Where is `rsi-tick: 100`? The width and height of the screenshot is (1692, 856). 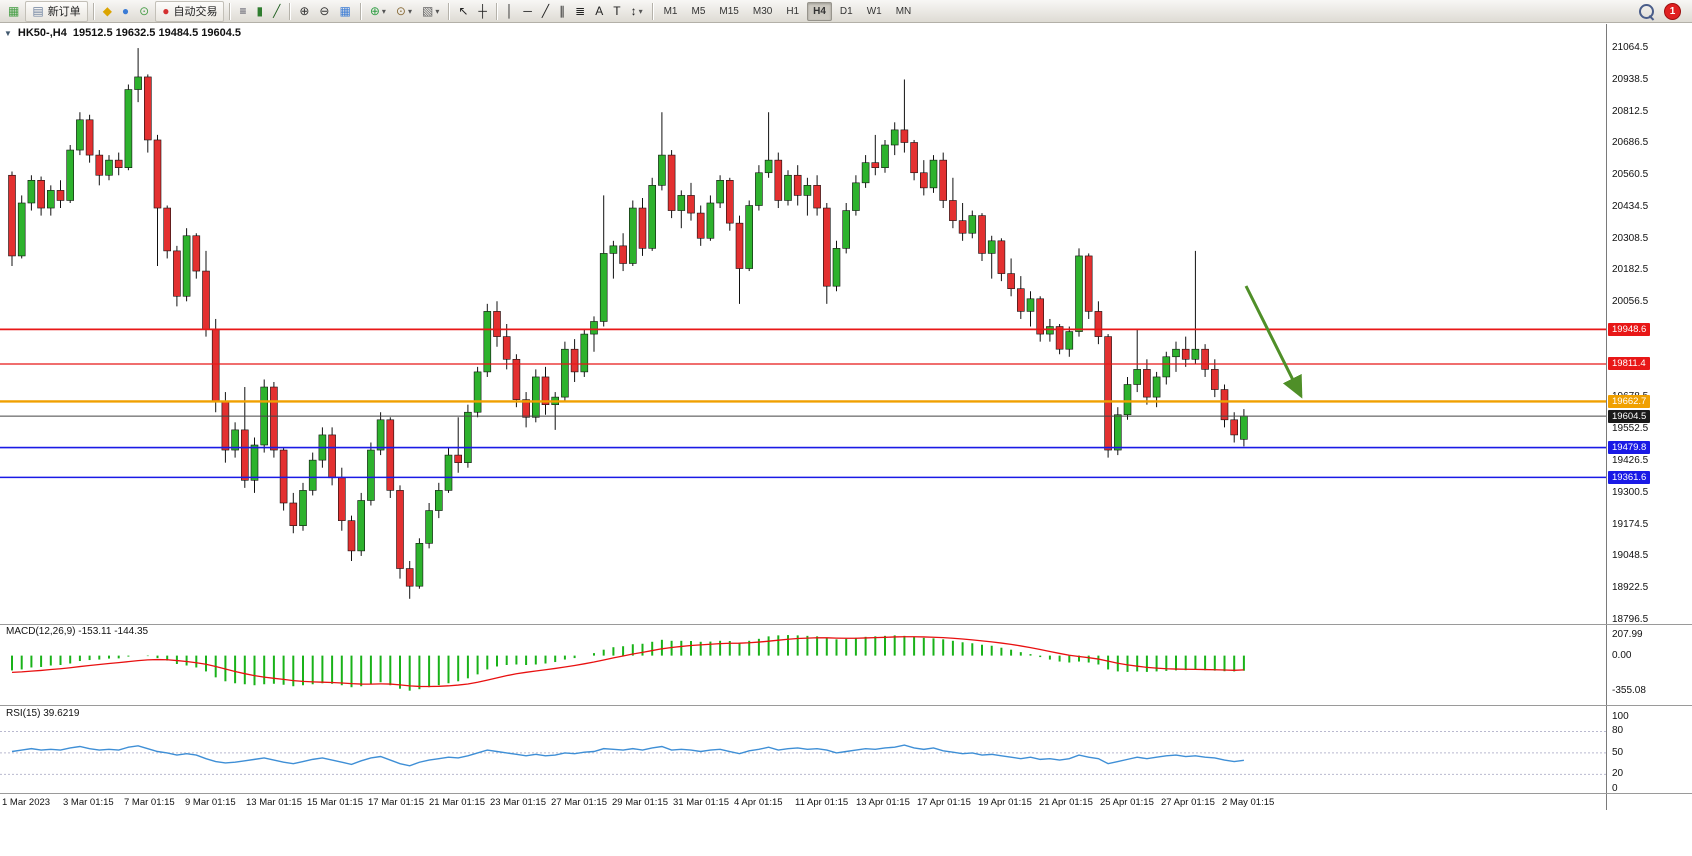
rsi-tick: 100 is located at coordinates (1620, 717).